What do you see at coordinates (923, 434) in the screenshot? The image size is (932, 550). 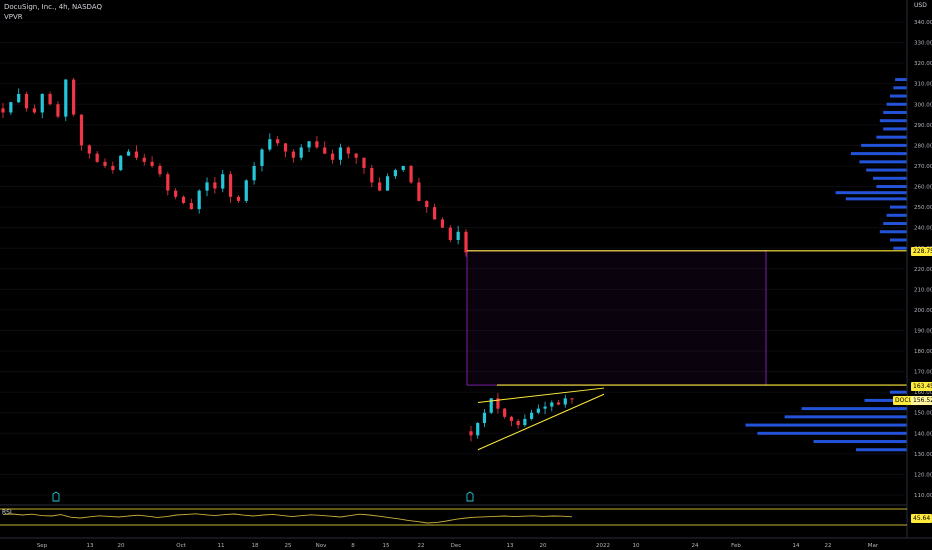 I see `price-tick-label: 140.00` at bounding box center [923, 434].